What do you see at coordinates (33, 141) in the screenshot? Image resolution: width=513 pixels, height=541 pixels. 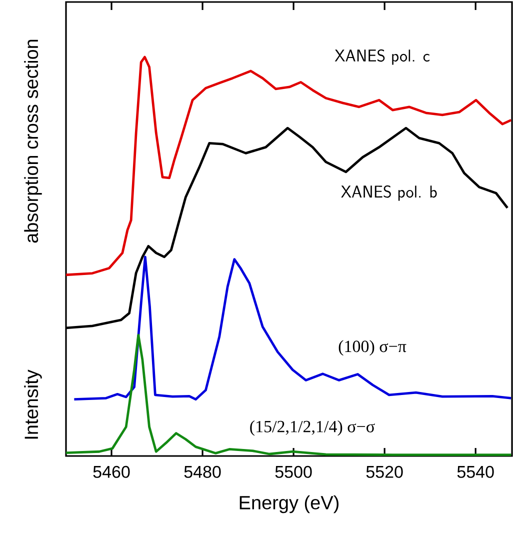 I see `y-axis-title: absorption cross section` at bounding box center [33, 141].